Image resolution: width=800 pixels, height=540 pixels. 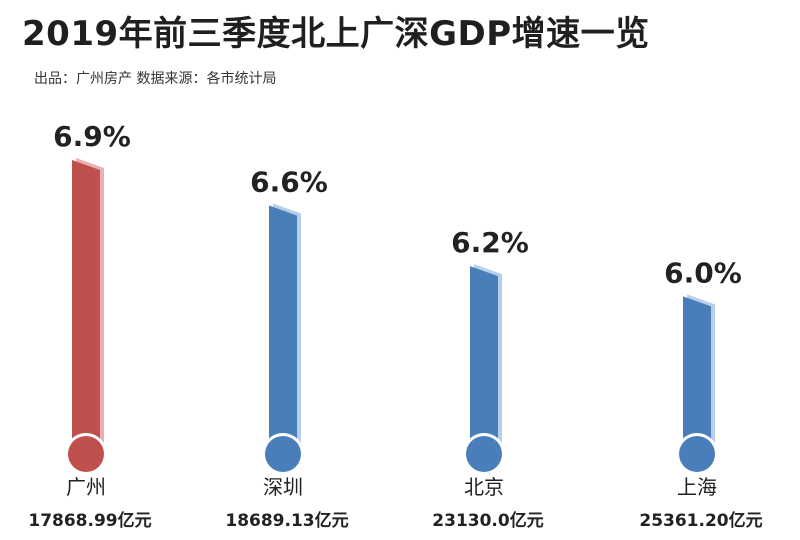 What do you see at coordinates (697, 487) in the screenshot?
I see `category-label: 上海` at bounding box center [697, 487].